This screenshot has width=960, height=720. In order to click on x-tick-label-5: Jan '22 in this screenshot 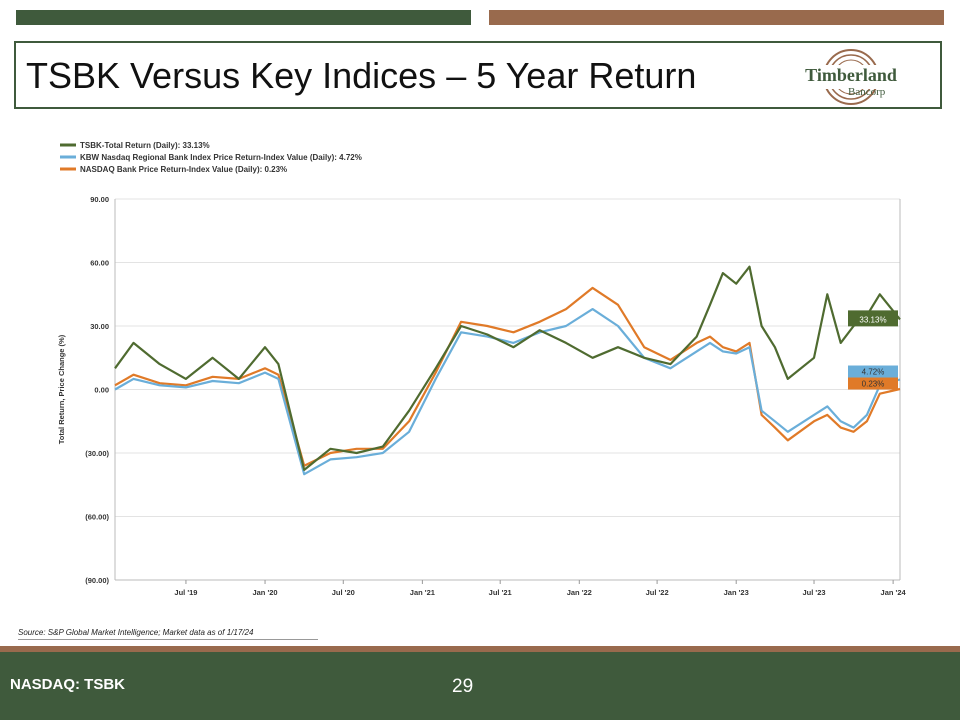, I will do `click(579, 592)`.